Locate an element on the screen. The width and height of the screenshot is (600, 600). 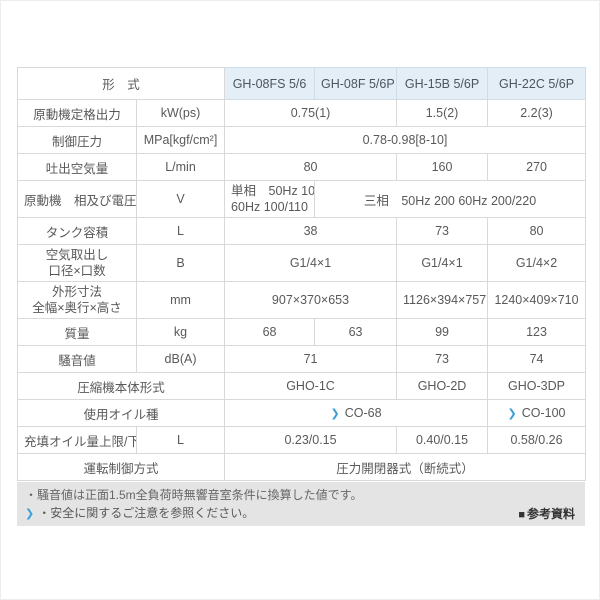
cell-value: 907×370×653 is located at coordinates (311, 300).